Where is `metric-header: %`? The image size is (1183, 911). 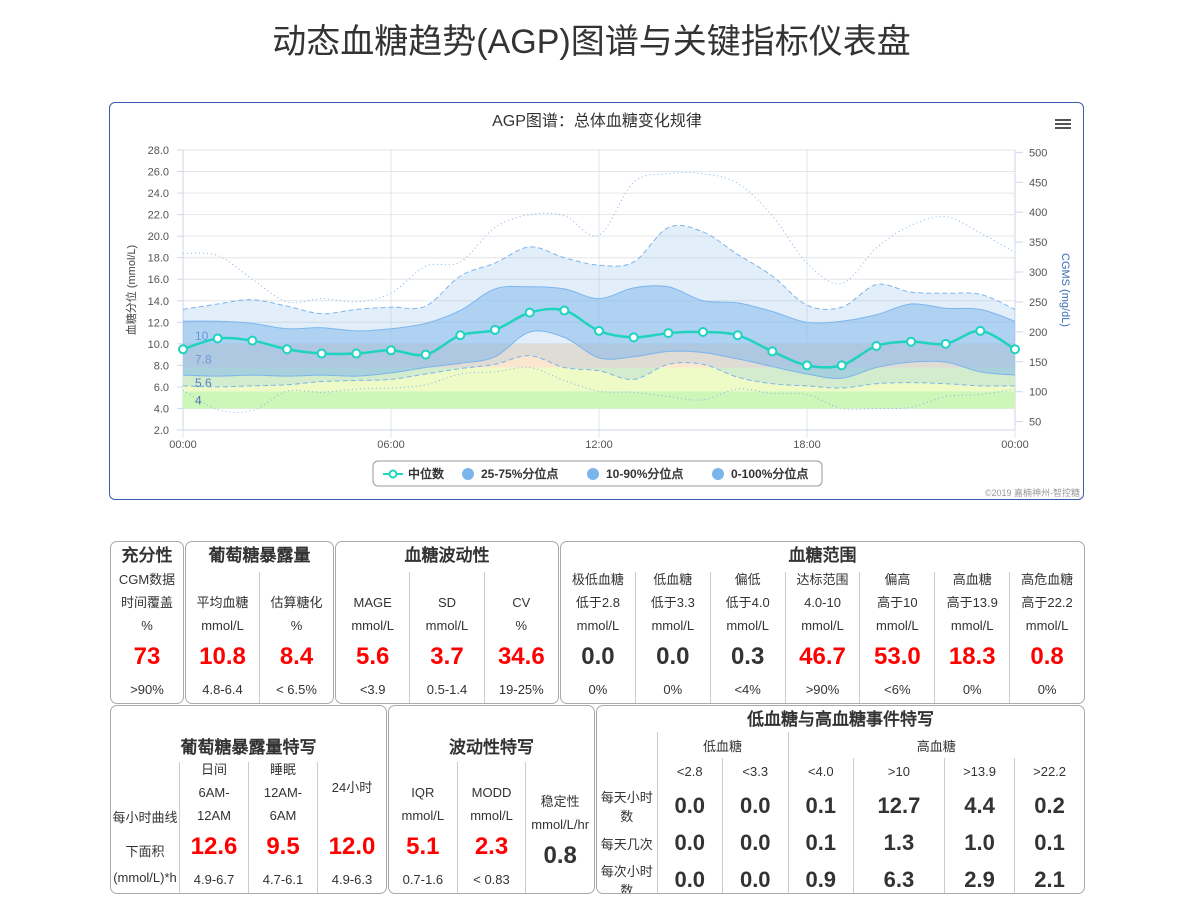 metric-header: % is located at coordinates (147, 625).